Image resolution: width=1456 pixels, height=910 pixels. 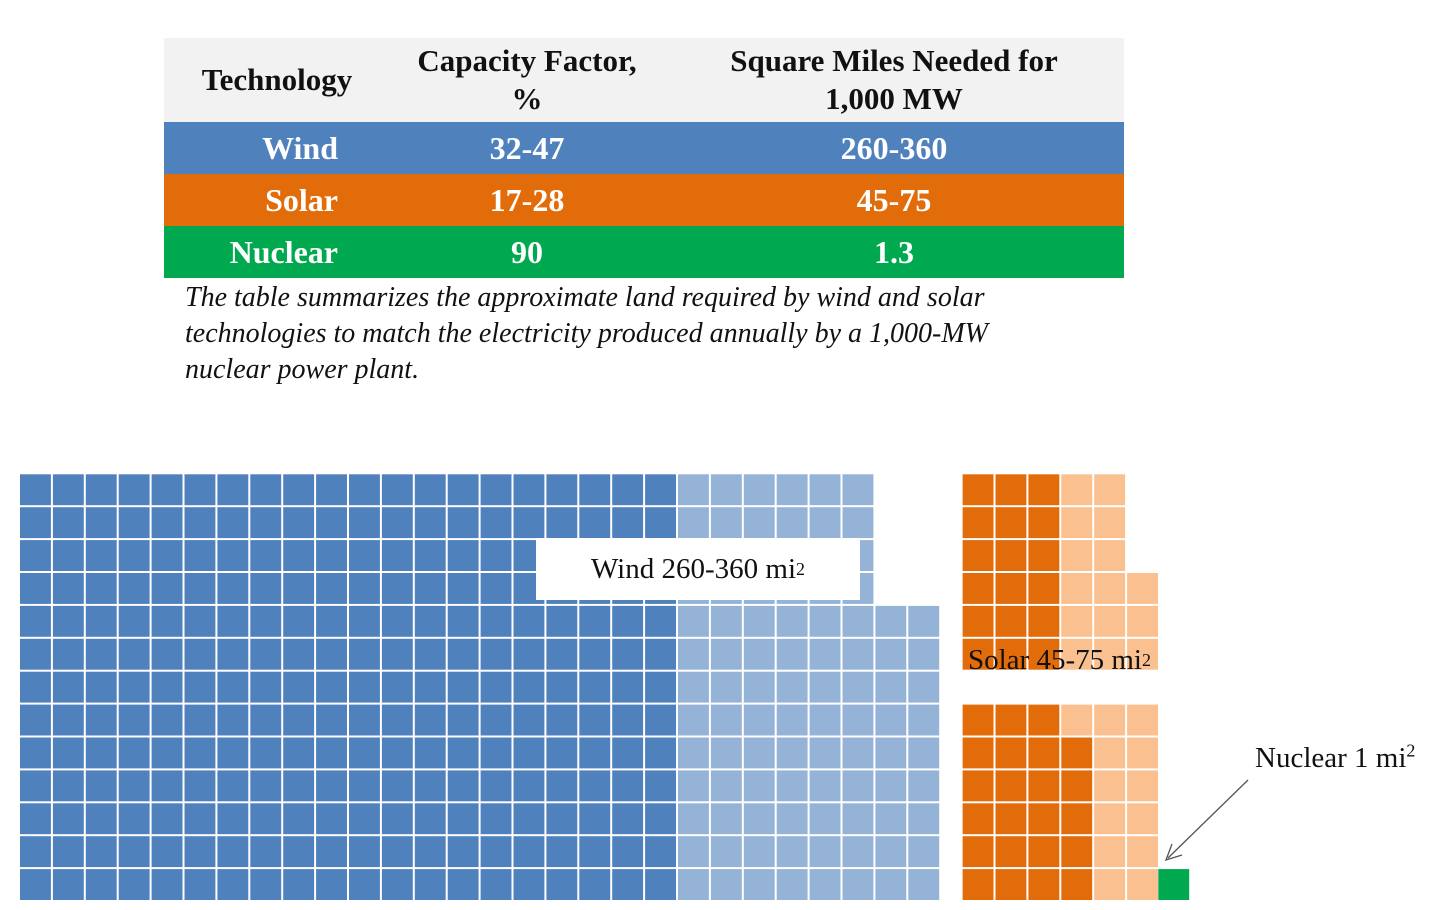 What do you see at coordinates (1055, 660) in the screenshot?
I see `solar-label-text: Solar 45-75 mi` at bounding box center [1055, 660].